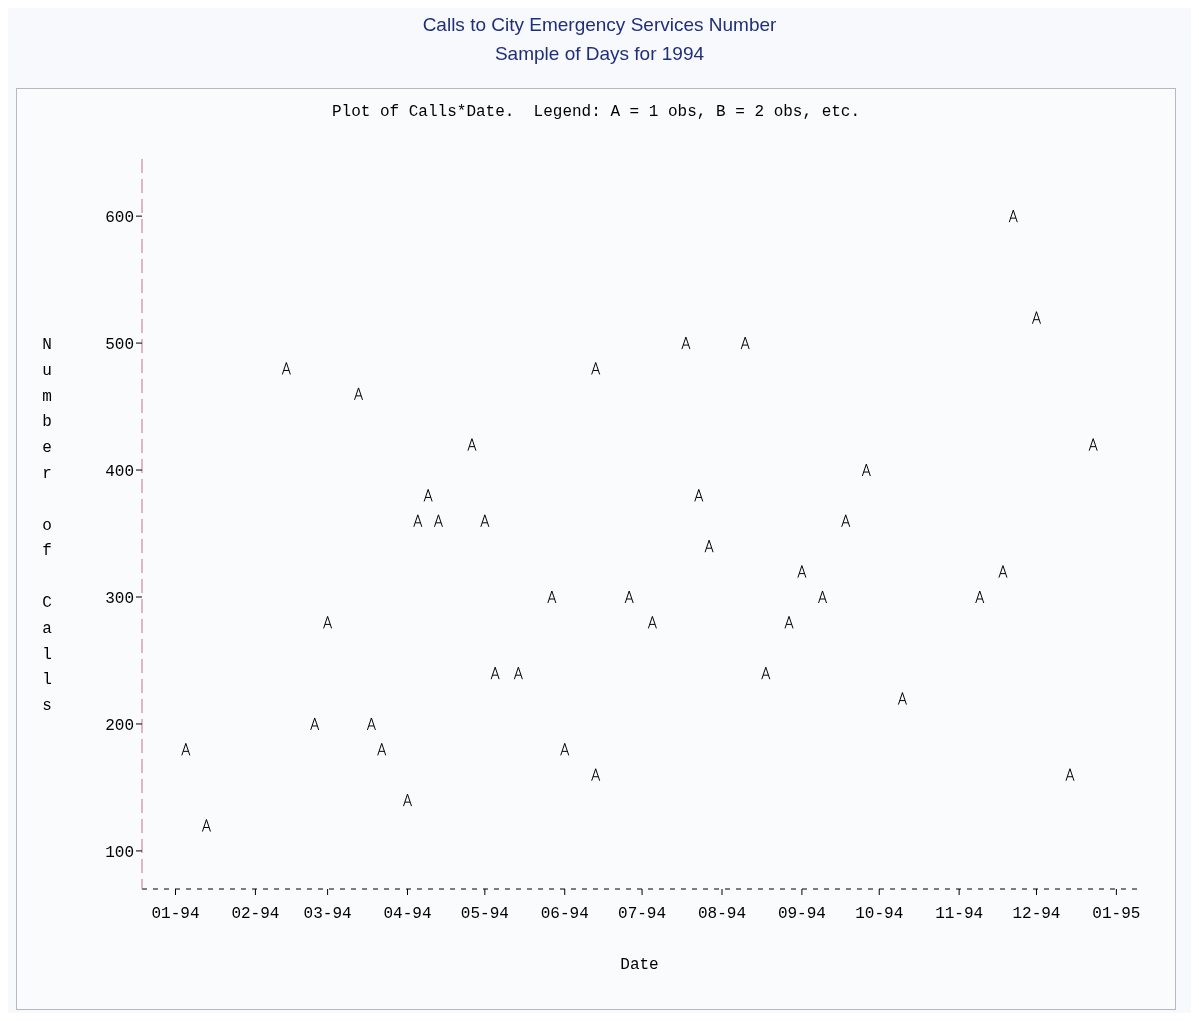  What do you see at coordinates (959, 914) in the screenshot?
I see `x-tick-label: 11-94` at bounding box center [959, 914].